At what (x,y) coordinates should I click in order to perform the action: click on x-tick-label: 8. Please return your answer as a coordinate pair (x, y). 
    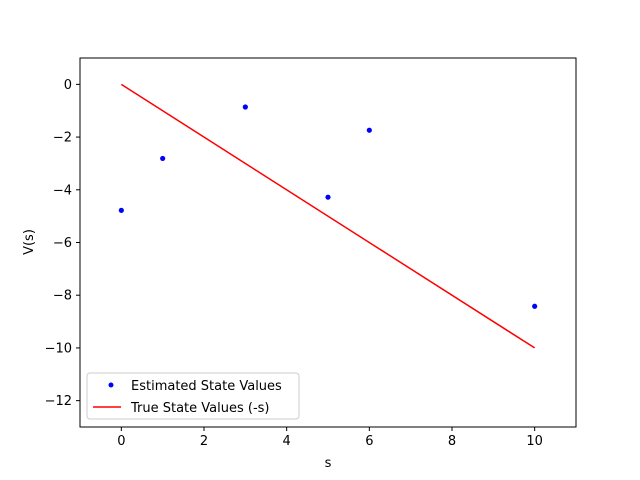
    Looking at the image, I should click on (452, 441).